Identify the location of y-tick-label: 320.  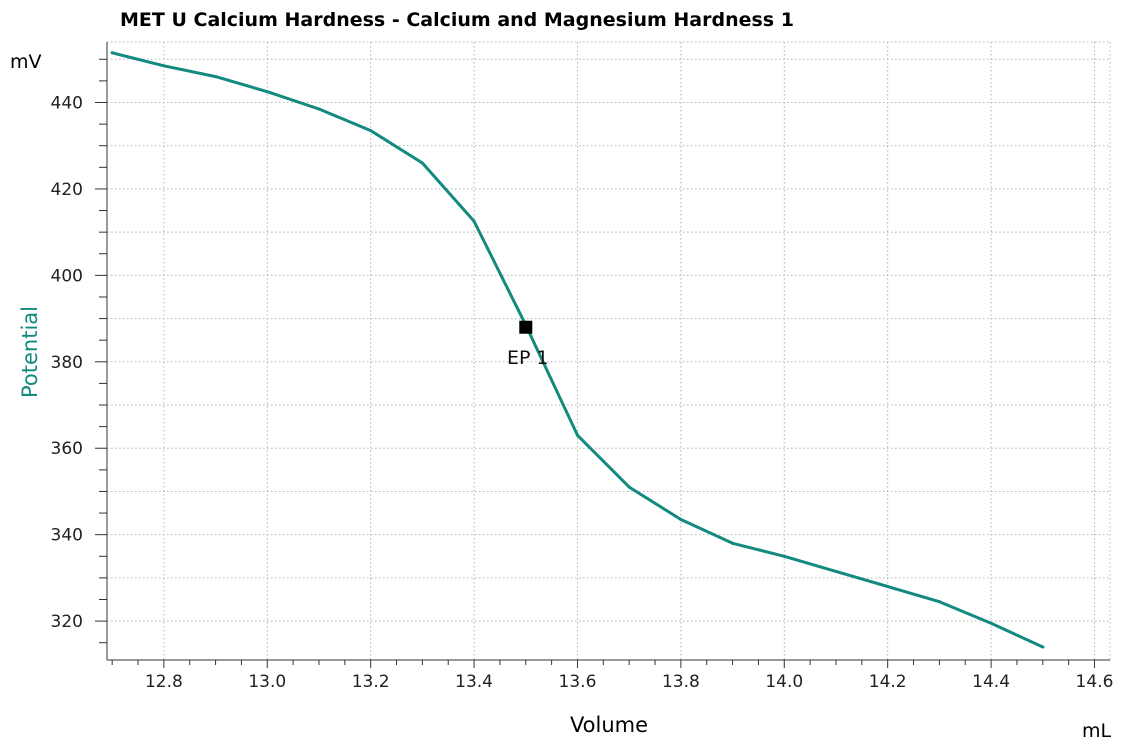
(67, 622).